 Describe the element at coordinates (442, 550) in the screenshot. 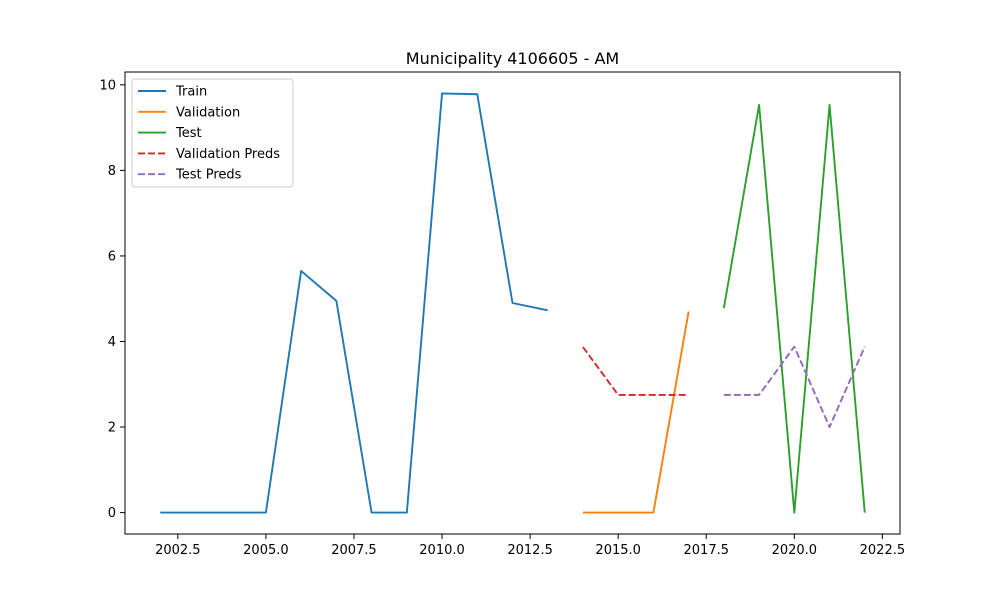

I see `x-tick-label: 2010.0` at that location.